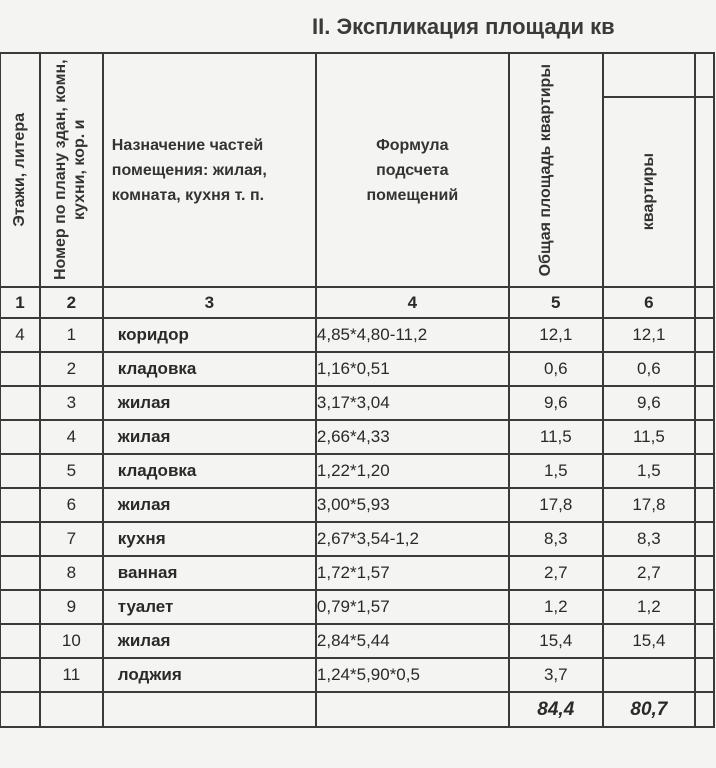 The width and height of the screenshot is (716, 768). I want to click on table-row: 4 1 коридор 4,85*4,80-11,2 12,1 12,1, so click(358, 335).